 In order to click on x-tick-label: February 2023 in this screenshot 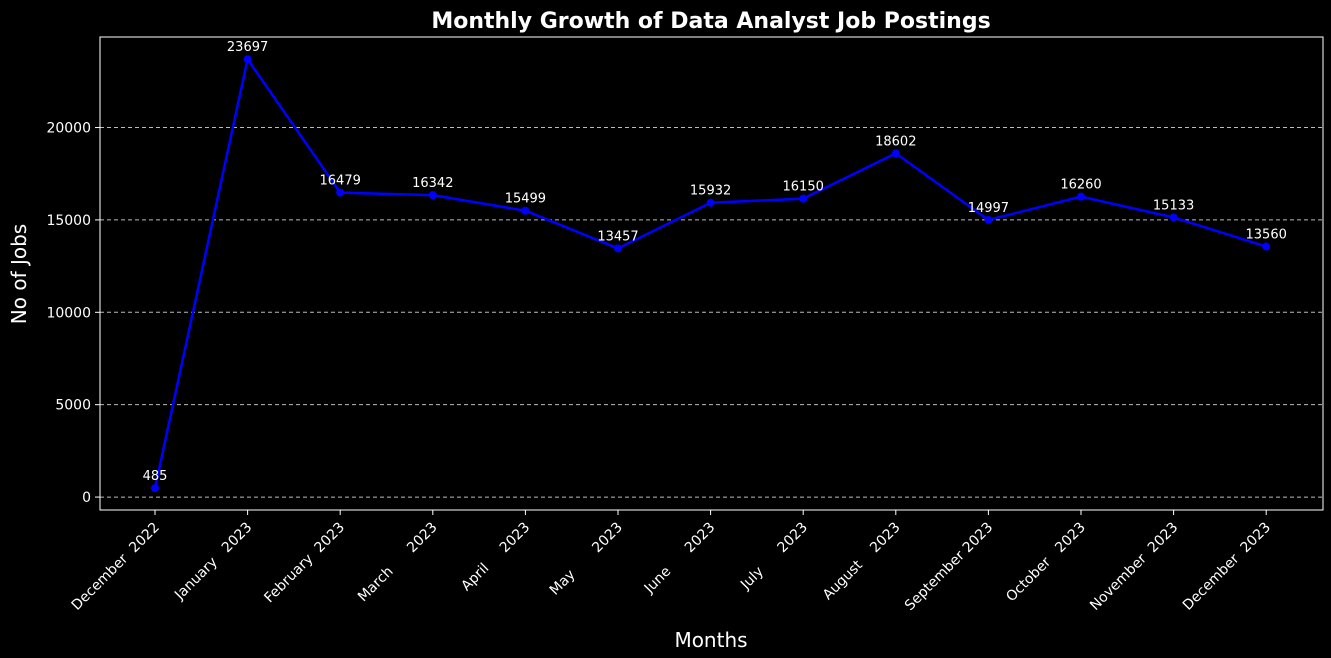, I will do `click(304, 563)`.